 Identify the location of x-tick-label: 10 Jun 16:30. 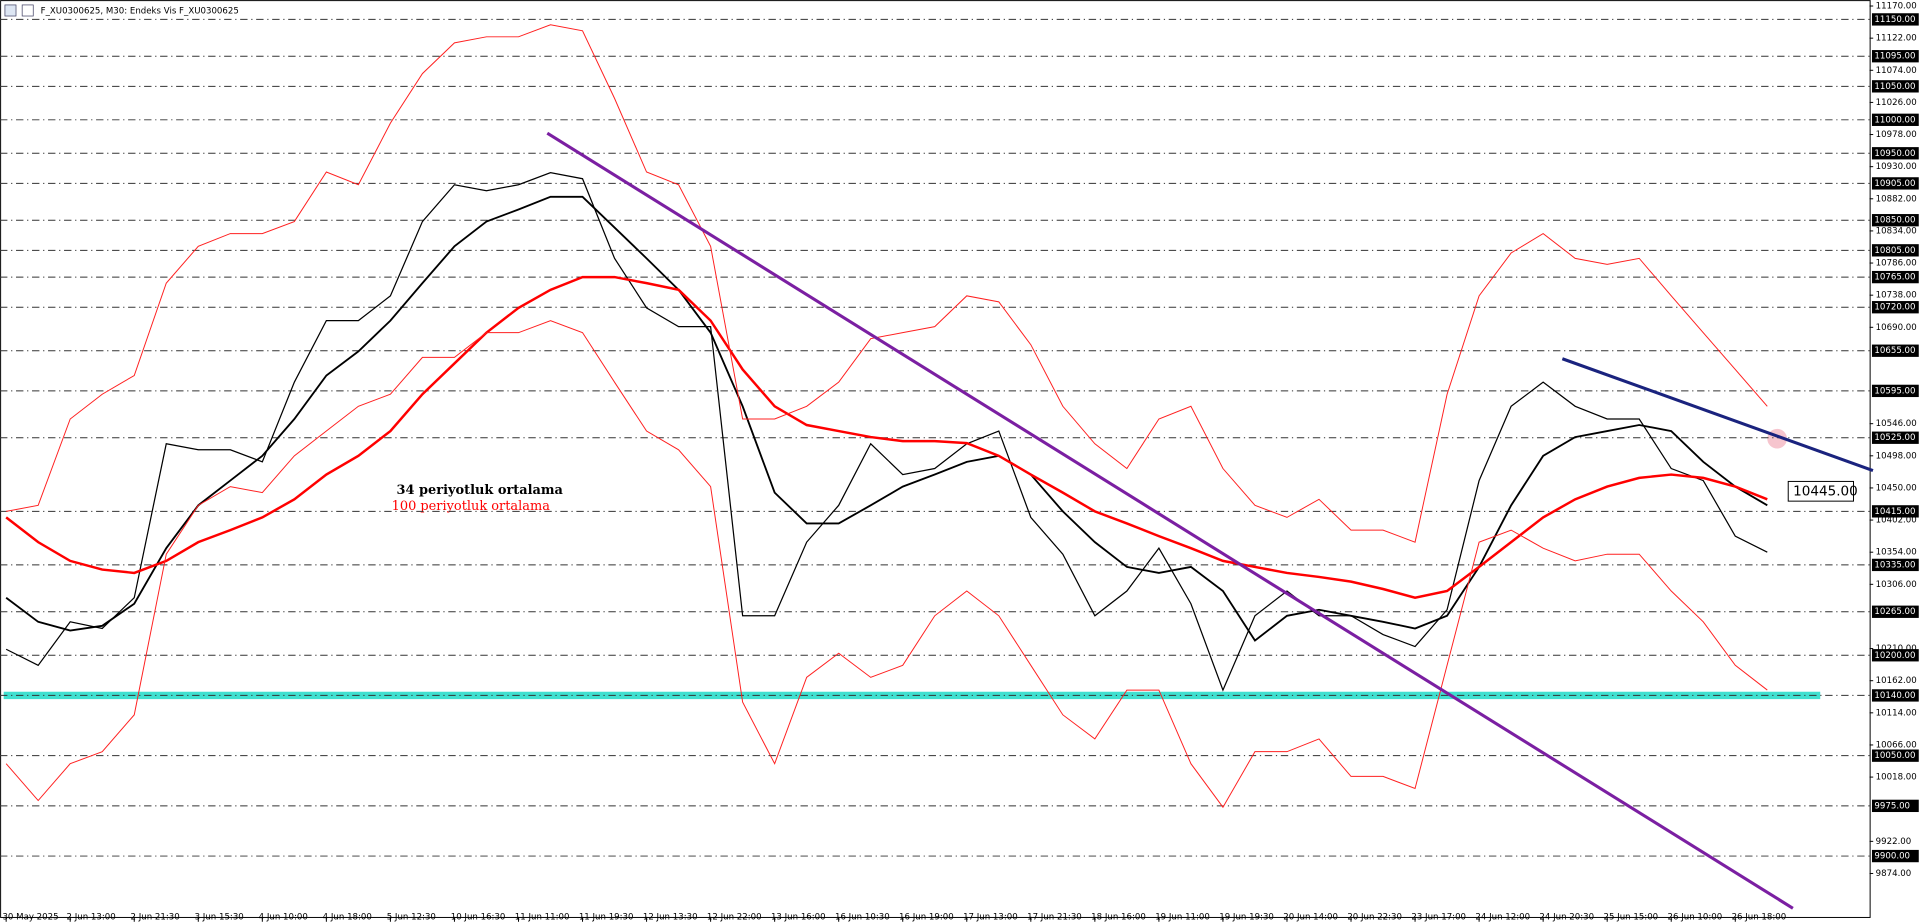
(478, 917).